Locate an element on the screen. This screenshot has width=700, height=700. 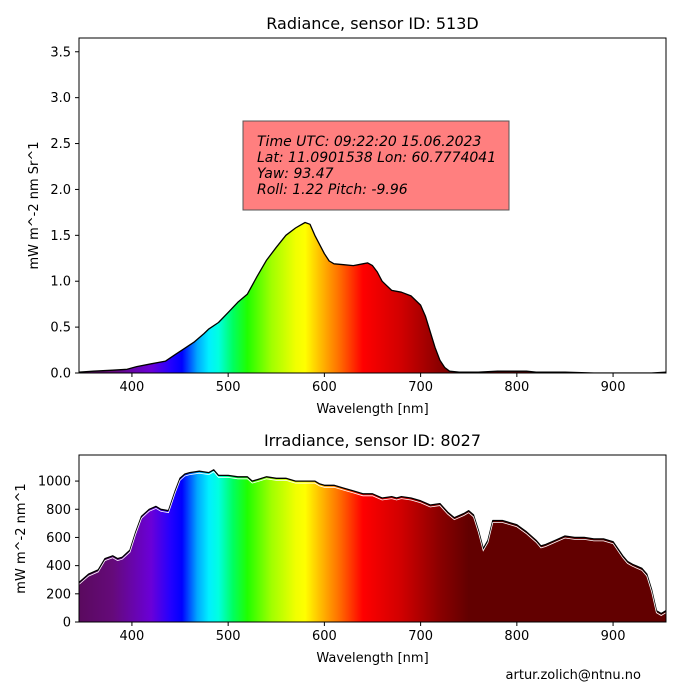
y-axis-label: mW m^-2 nm Sr^1 is located at coordinates (34, 205).